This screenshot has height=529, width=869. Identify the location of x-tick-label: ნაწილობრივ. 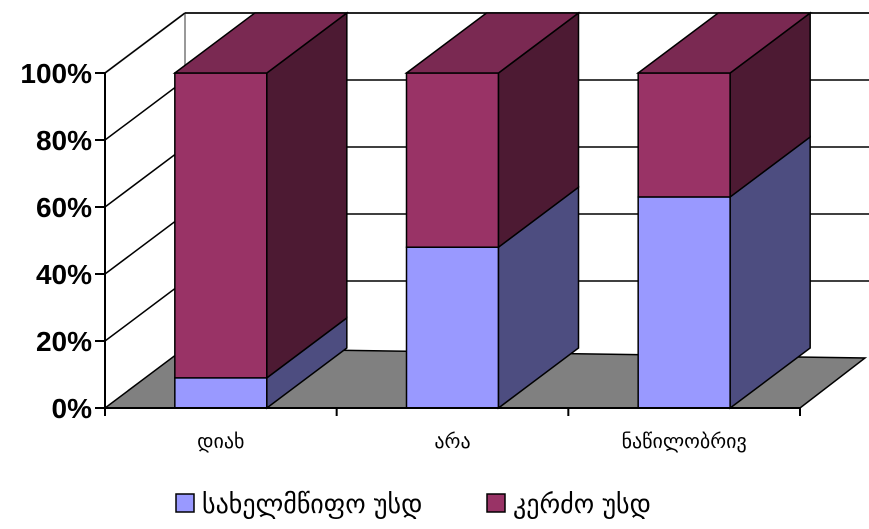
(684, 441).